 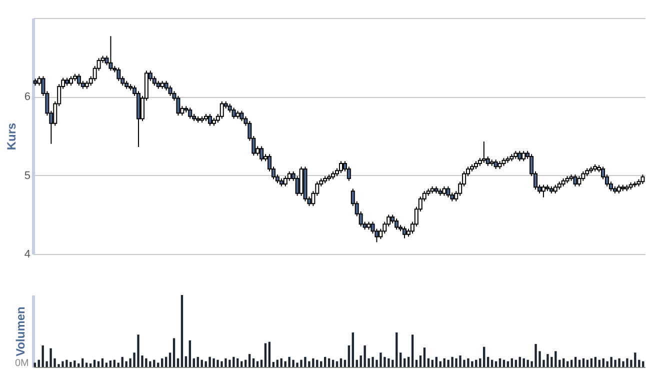 What do you see at coordinates (21, 331) in the screenshot?
I see `y-axis-title: Volumen` at bounding box center [21, 331].